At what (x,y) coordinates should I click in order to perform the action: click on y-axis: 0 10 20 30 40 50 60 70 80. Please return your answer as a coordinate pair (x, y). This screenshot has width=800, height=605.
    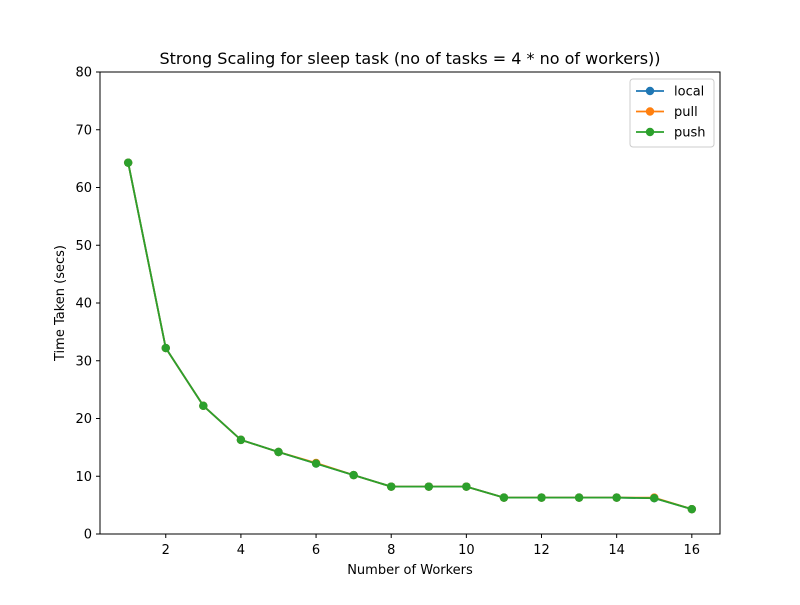
    Looking at the image, I should click on (87, 304).